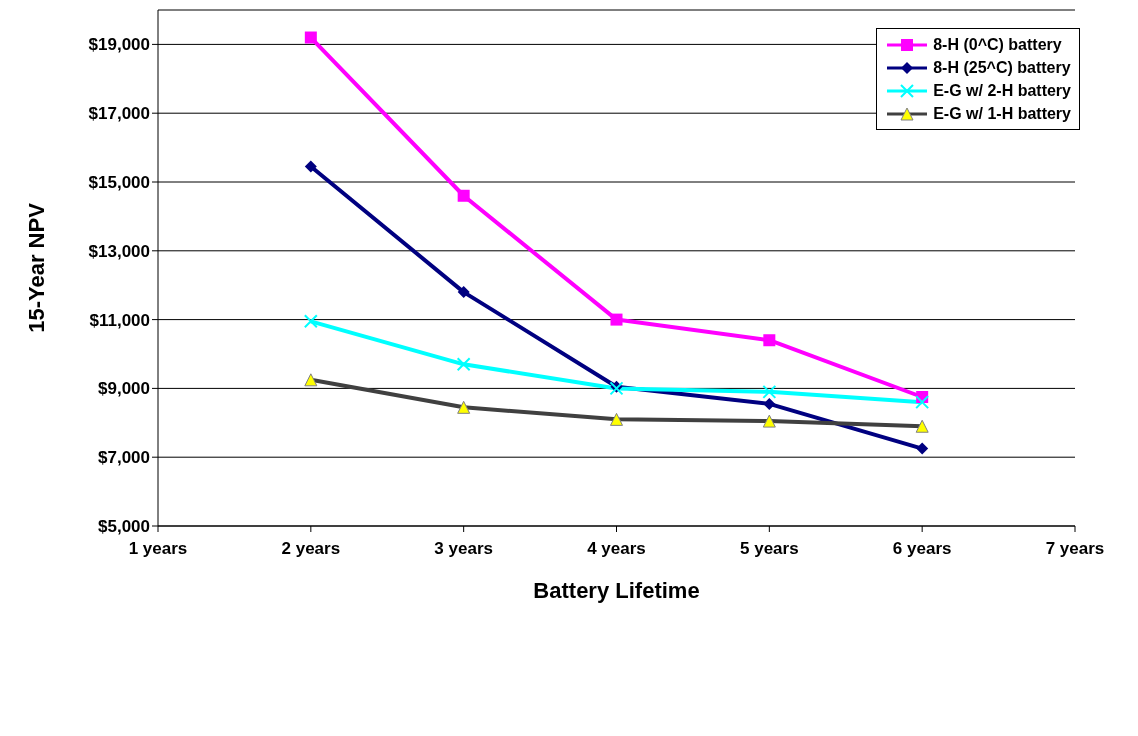 The height and width of the screenshot is (736, 1138). What do you see at coordinates (36, 267) in the screenshot?
I see `y-axis-title: 15-Year NPV` at bounding box center [36, 267].